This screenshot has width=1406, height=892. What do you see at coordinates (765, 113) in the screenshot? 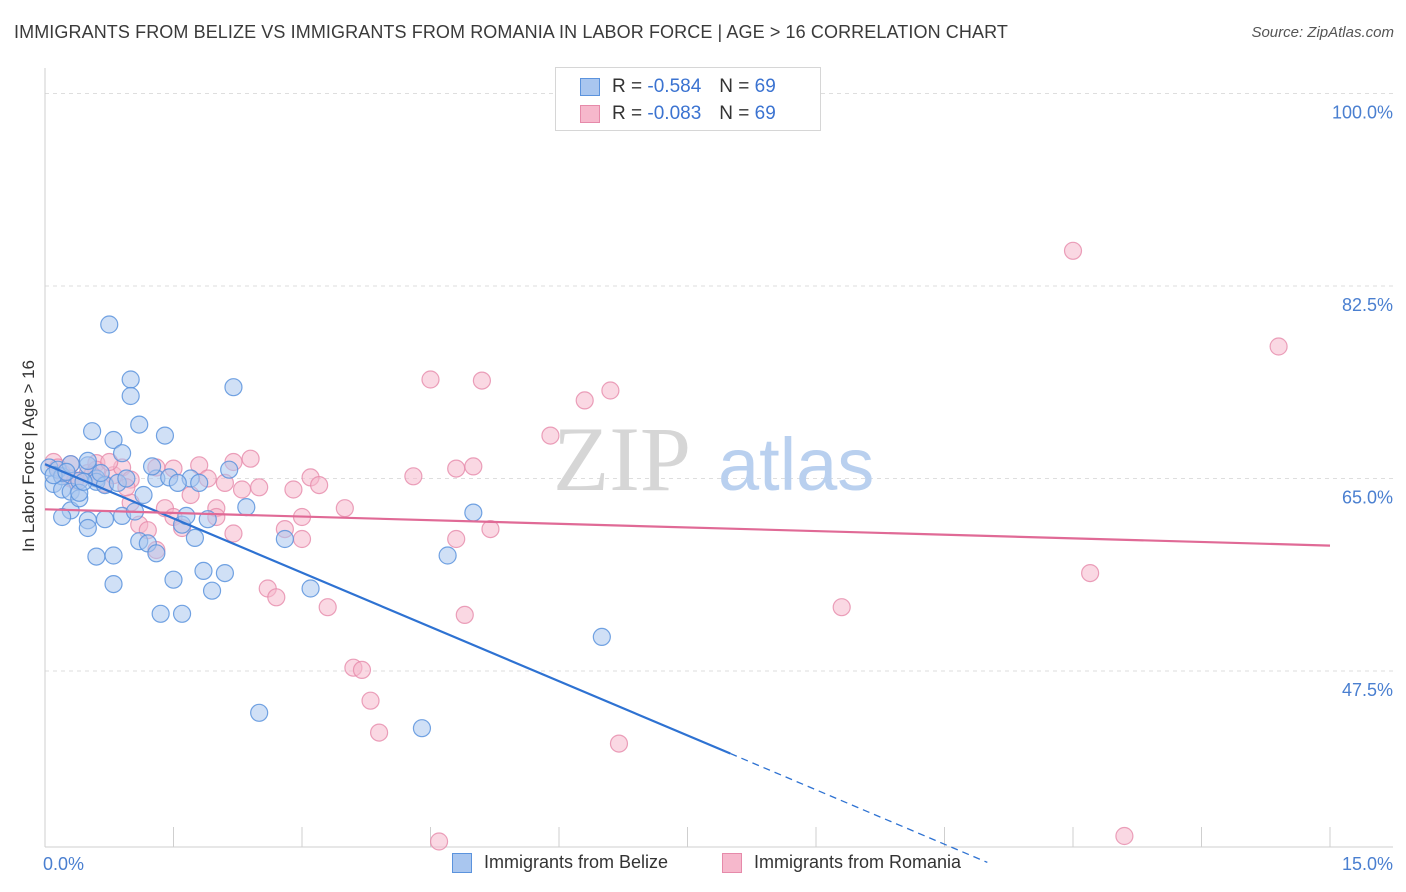
I see `romania-n-value: 69` at bounding box center [765, 113].